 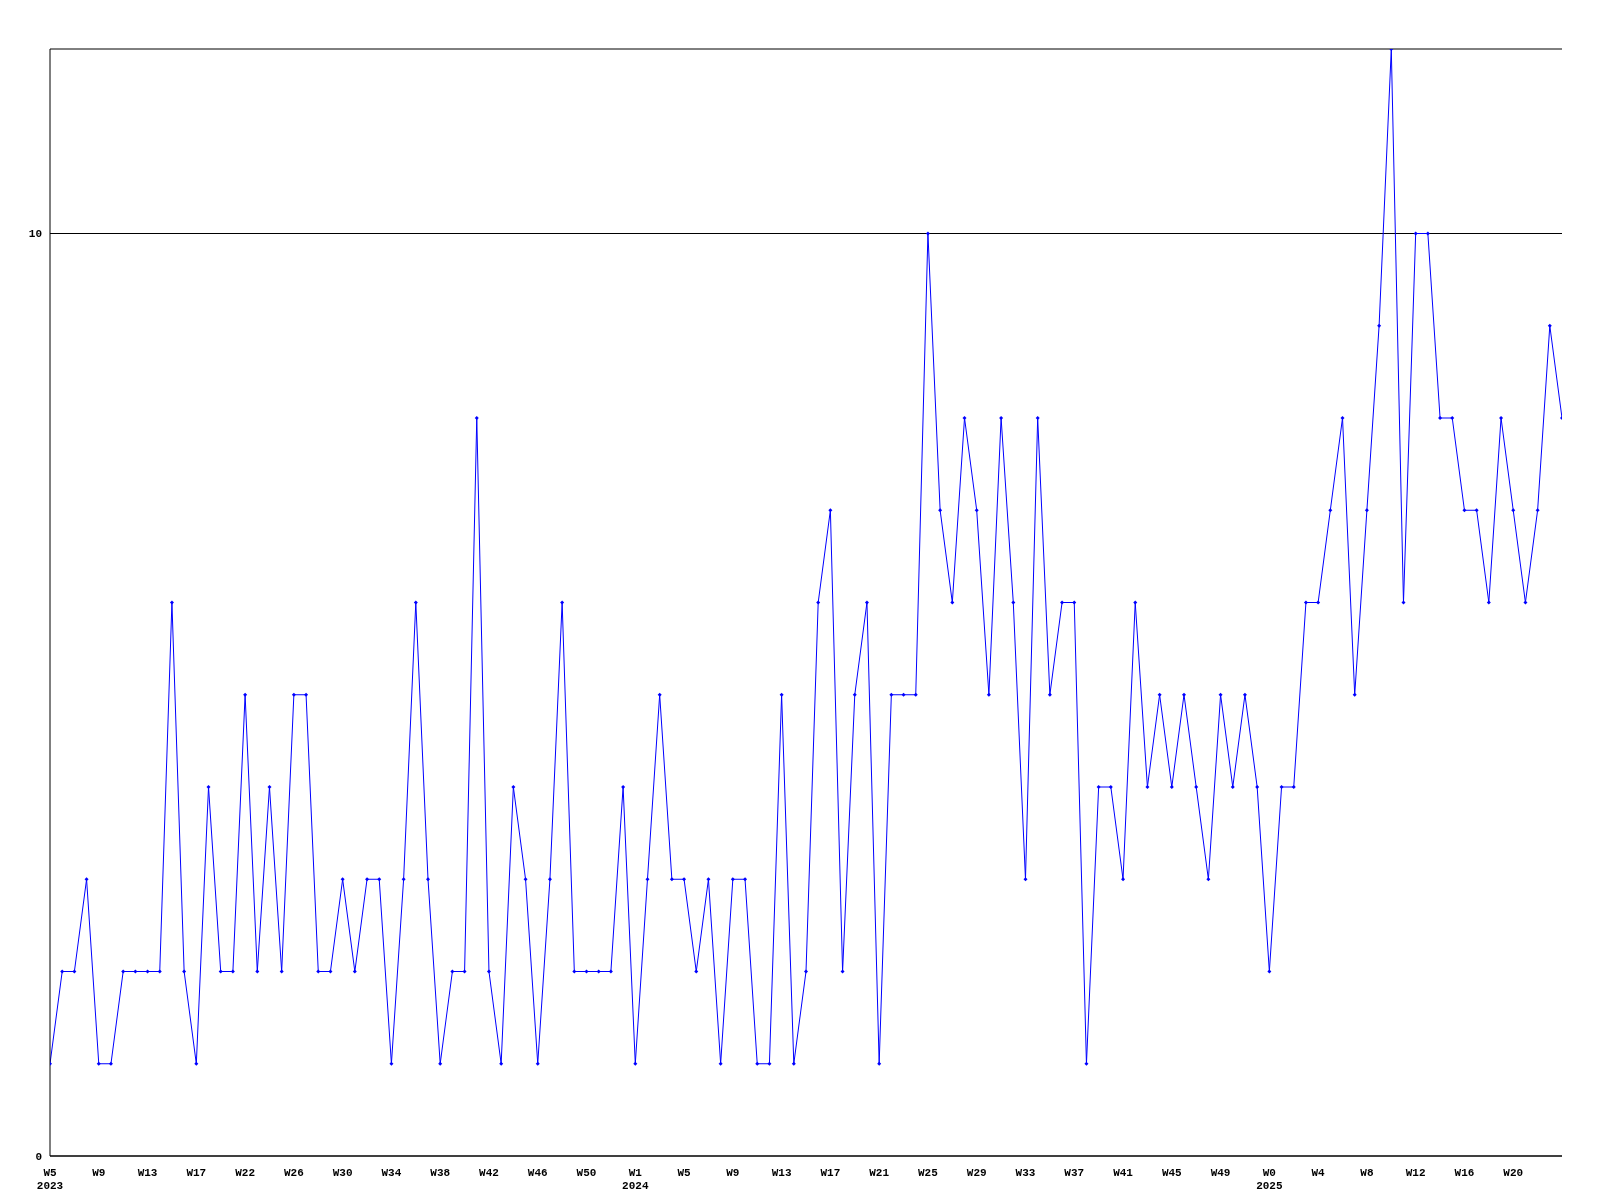 What do you see at coordinates (928, 1173) in the screenshot?
I see `x-tick-label: W25` at bounding box center [928, 1173].